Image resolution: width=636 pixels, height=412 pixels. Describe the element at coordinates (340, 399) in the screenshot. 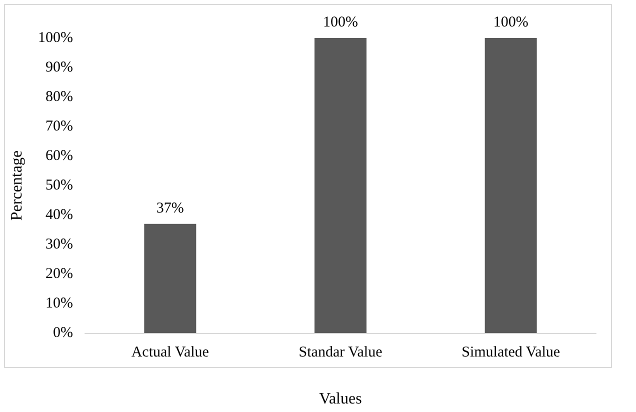

I see `x-axis-title: Values` at that location.